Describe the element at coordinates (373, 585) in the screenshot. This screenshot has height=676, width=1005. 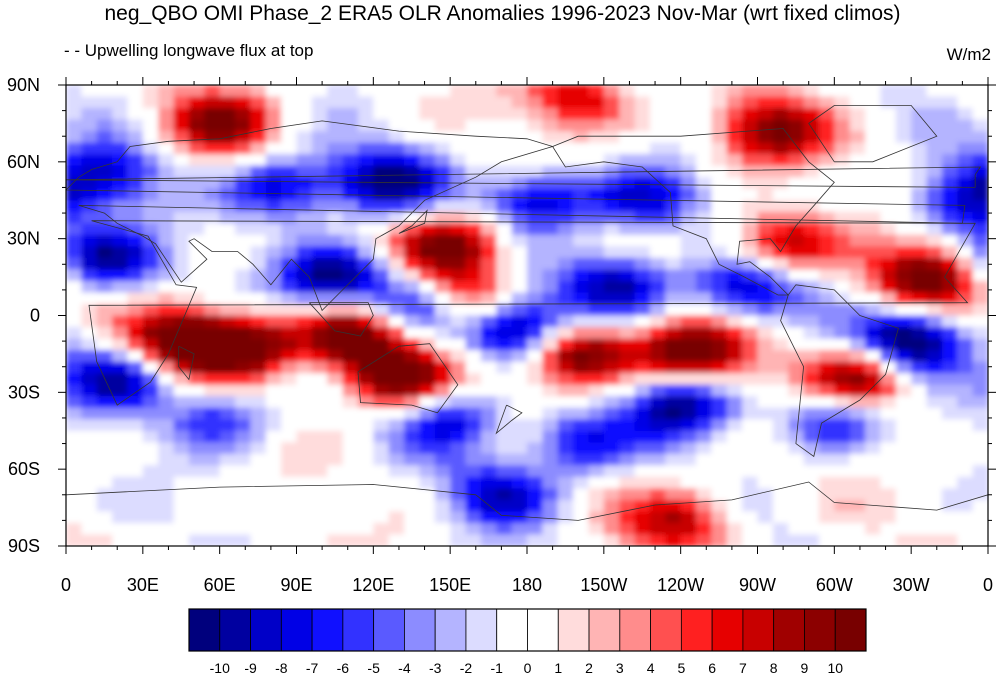
I see `lon-tick-label: 120E` at that location.